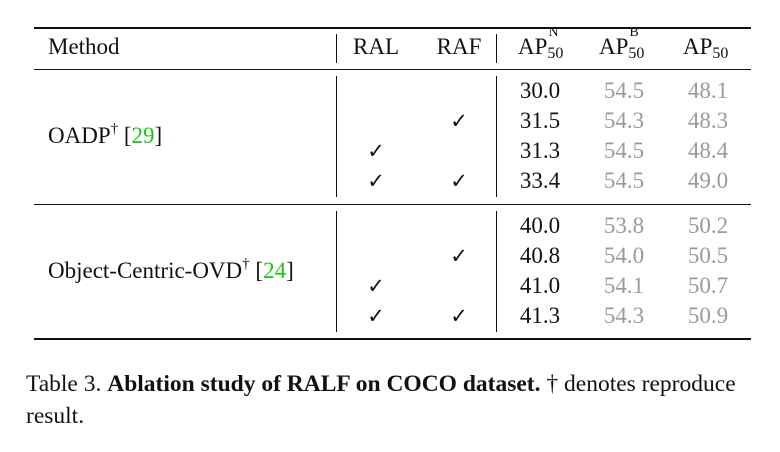 This screenshot has width=780, height=452. Describe the element at coordinates (392, 339) in the screenshot. I see `bottom-rule` at that location.